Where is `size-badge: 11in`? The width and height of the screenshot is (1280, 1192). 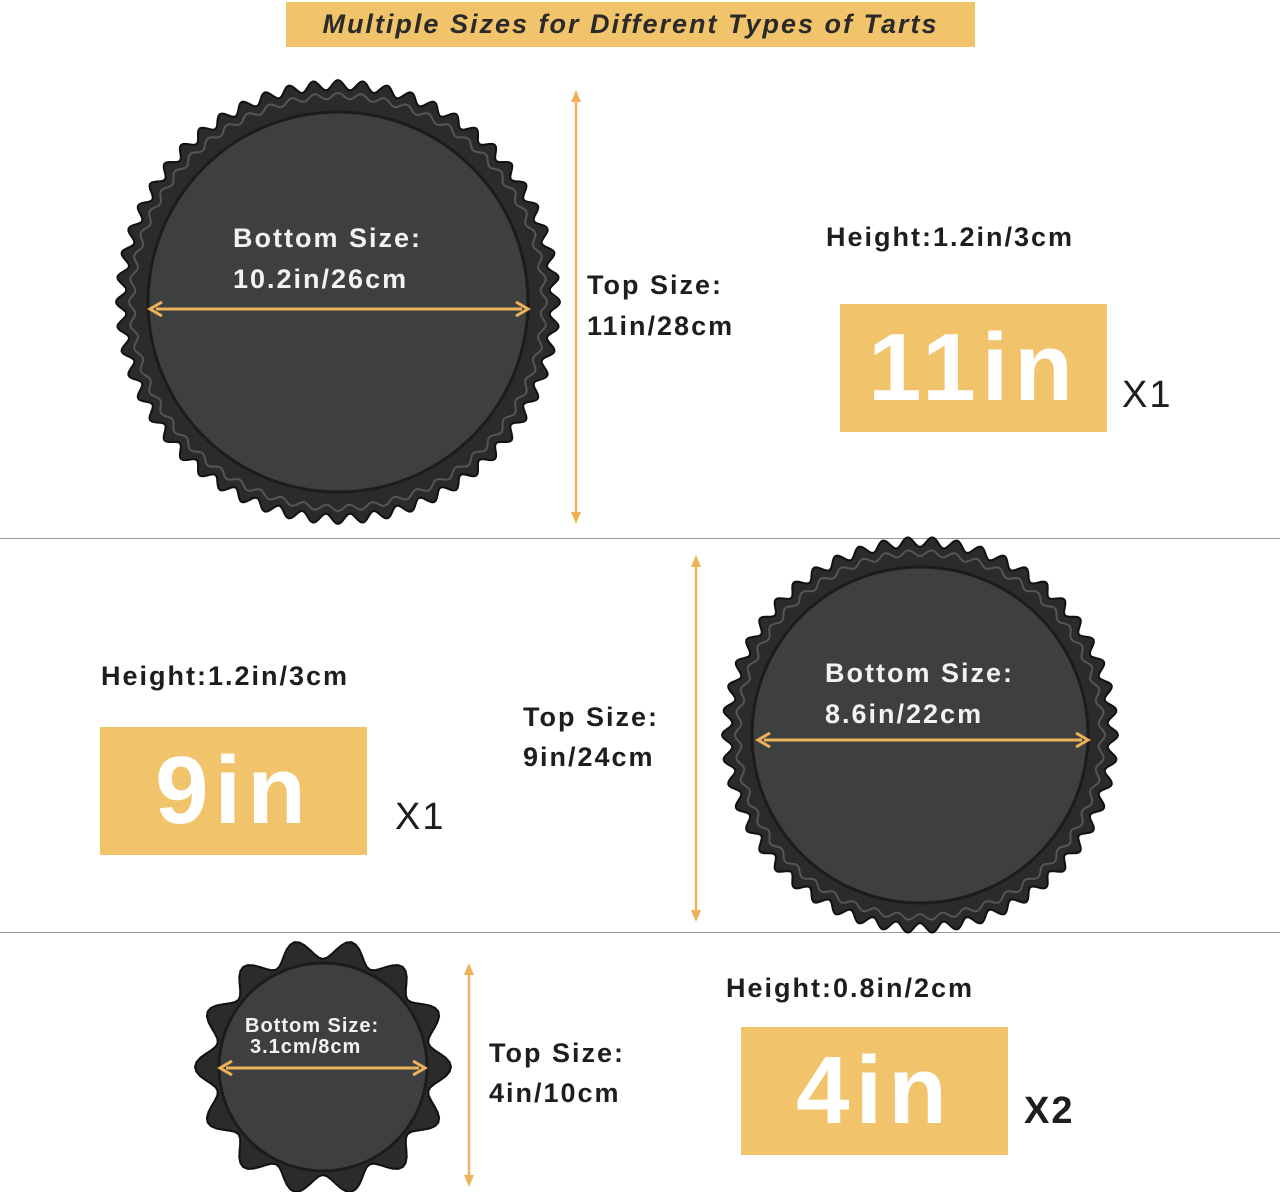
size-badge: 11in is located at coordinates (973, 368).